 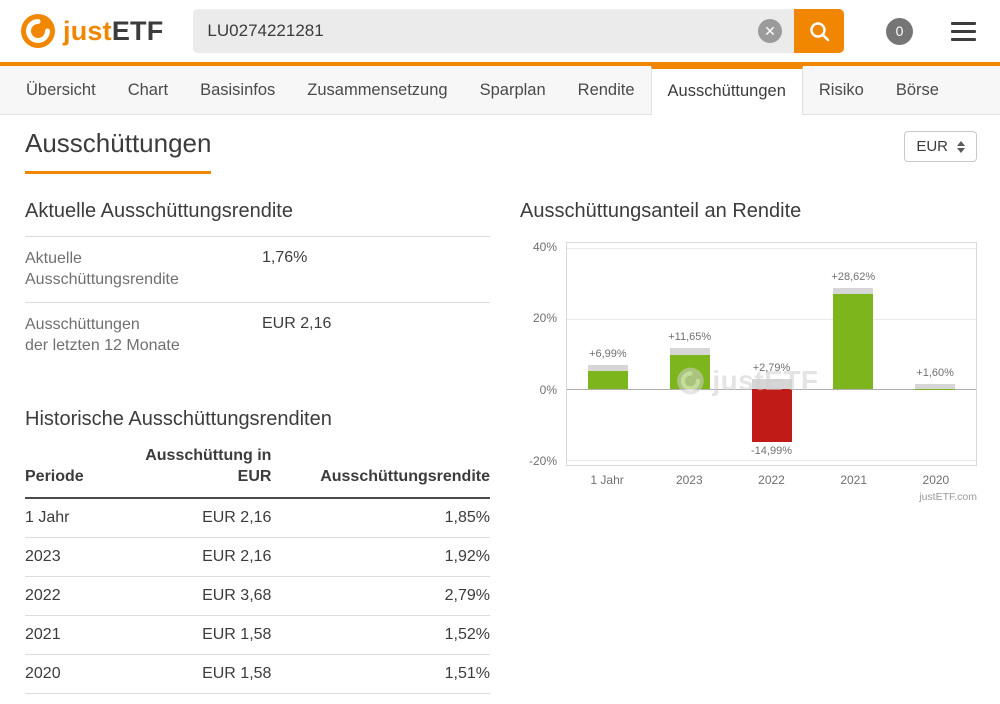 I want to click on row-label: Aktuelle Ausschüttungsrendite, so click(x=102, y=269).